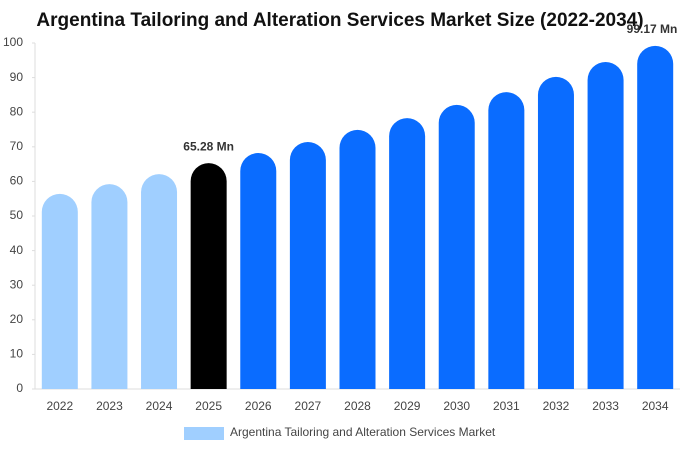 The width and height of the screenshot is (680, 450). I want to click on y-tick-label: 80, so click(17, 111).